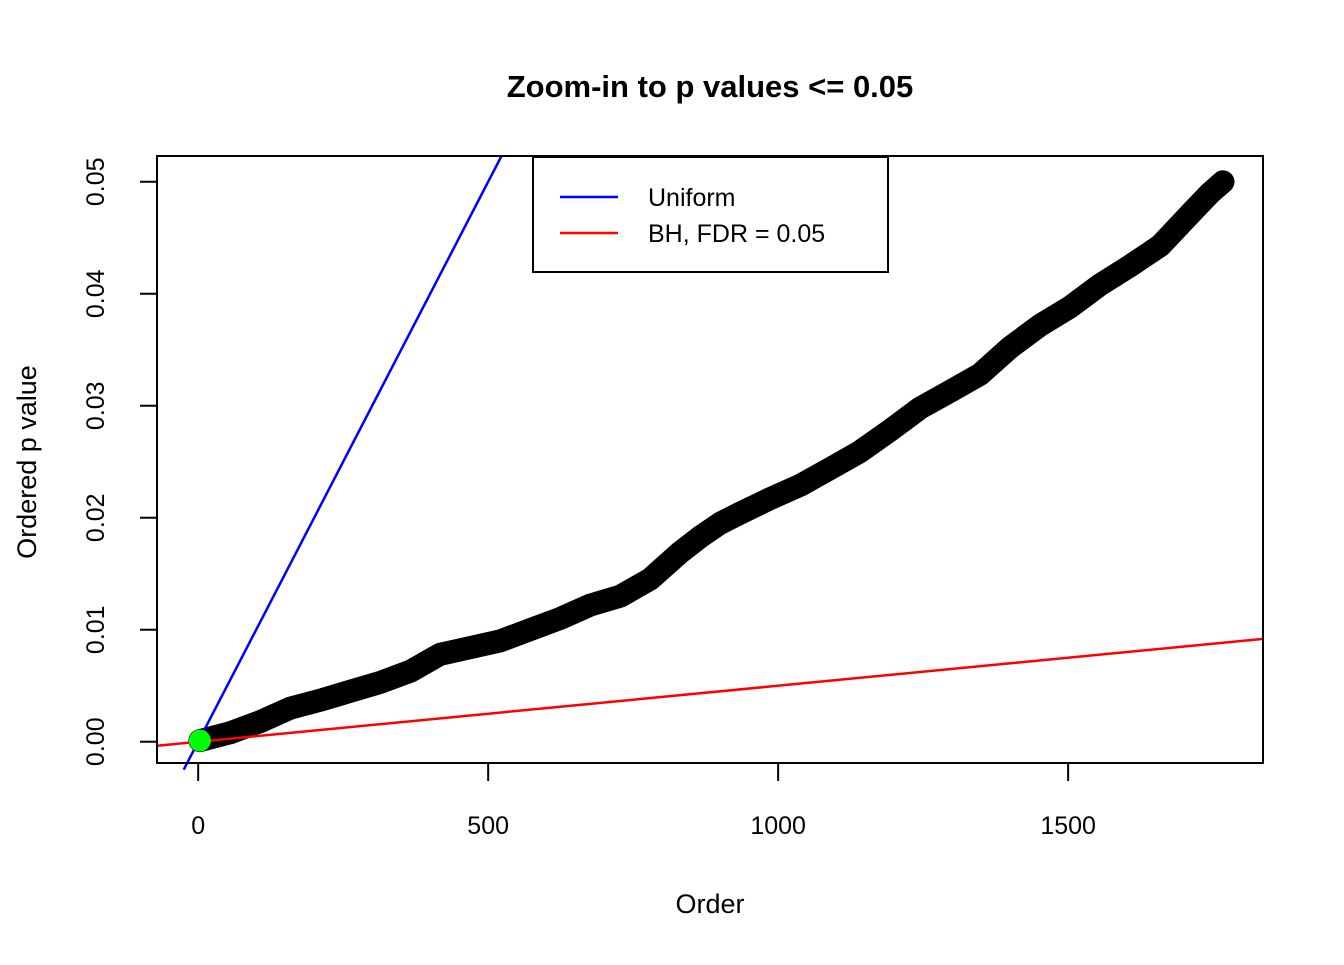  Describe the element at coordinates (710, 86) in the screenshot. I see `plot-title: Zoom-in to p values <= 0.05` at that location.